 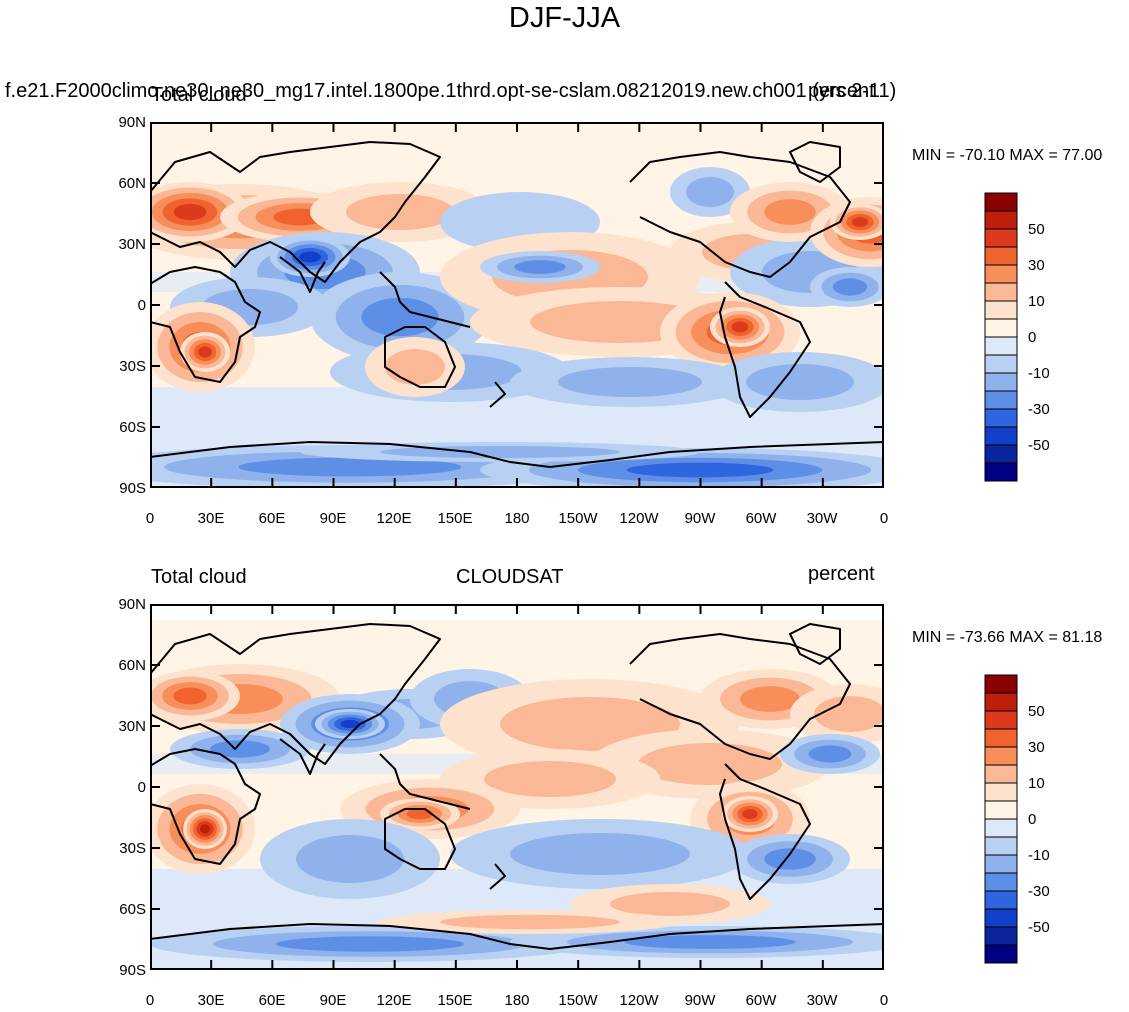 What do you see at coordinates (1007, 155) in the screenshot?
I see `model-min-max: MIN = -70.10 MAX = 77.00` at bounding box center [1007, 155].